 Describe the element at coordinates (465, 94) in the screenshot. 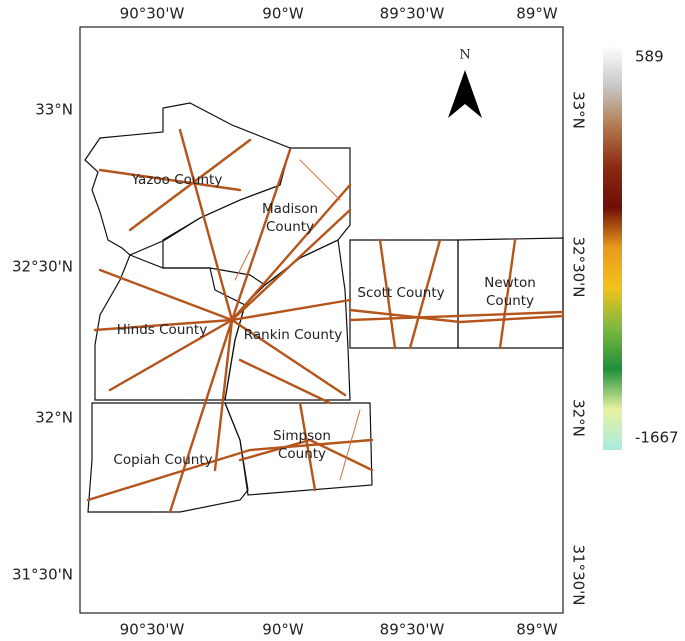

I see `north-arrow-shape` at that location.